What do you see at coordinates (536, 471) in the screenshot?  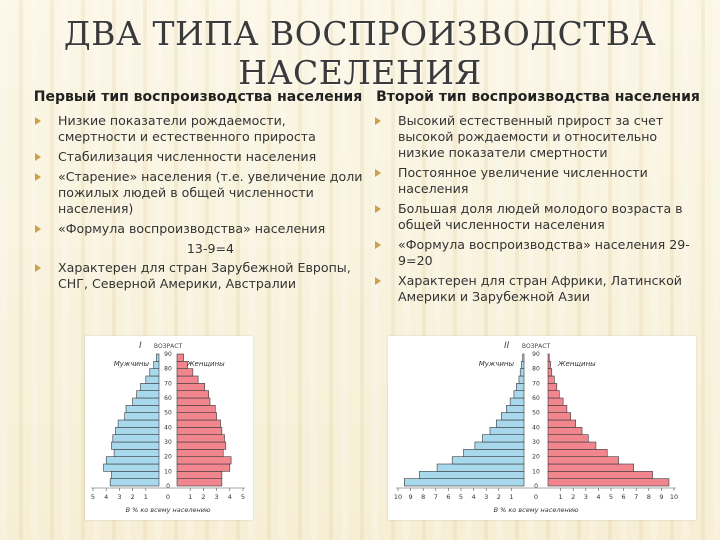 I see `age-tick-label: 10` at bounding box center [536, 471].